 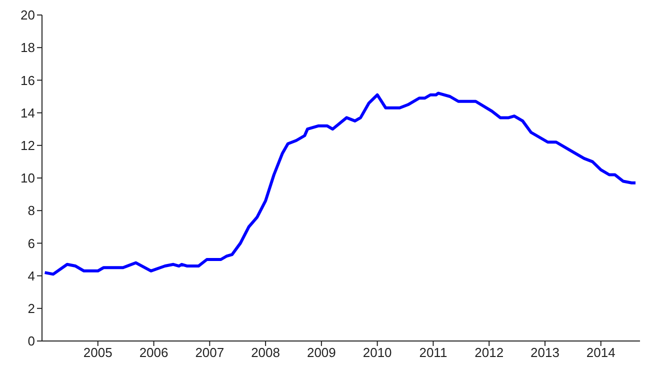 I want to click on x-tick-label: 2014, so click(x=601, y=352).